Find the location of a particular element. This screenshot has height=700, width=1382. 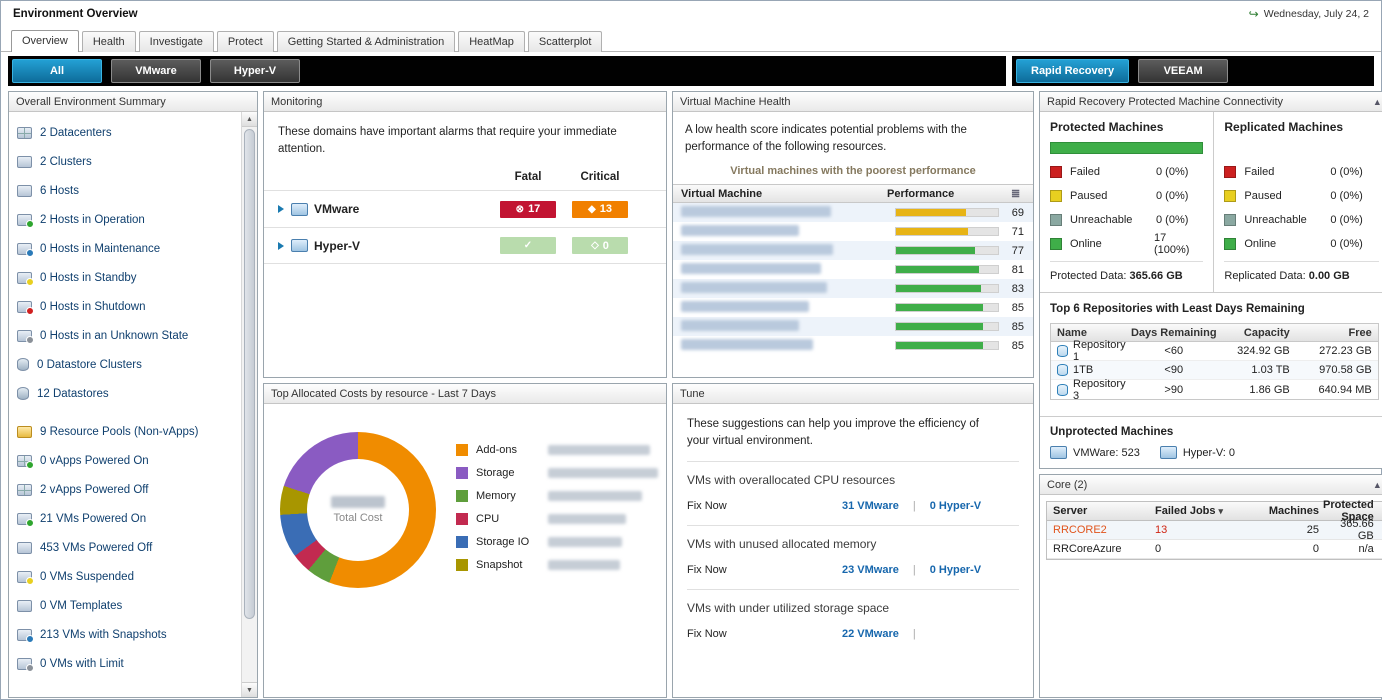

vm-health-row: 77 is located at coordinates (853, 251).